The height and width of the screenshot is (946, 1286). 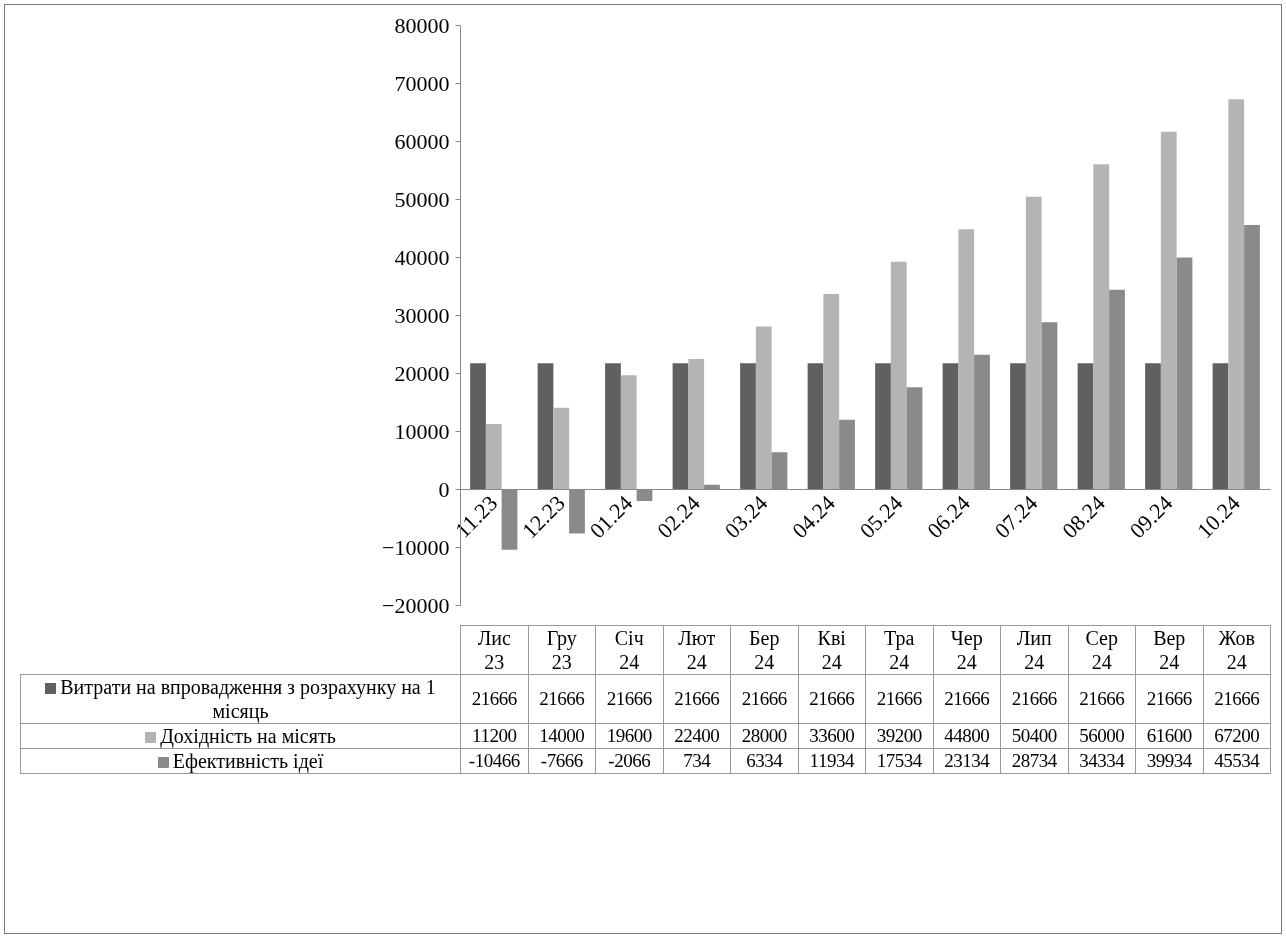 What do you see at coordinates (562, 650) in the screenshot?
I see `text: Гру 23` at bounding box center [562, 650].